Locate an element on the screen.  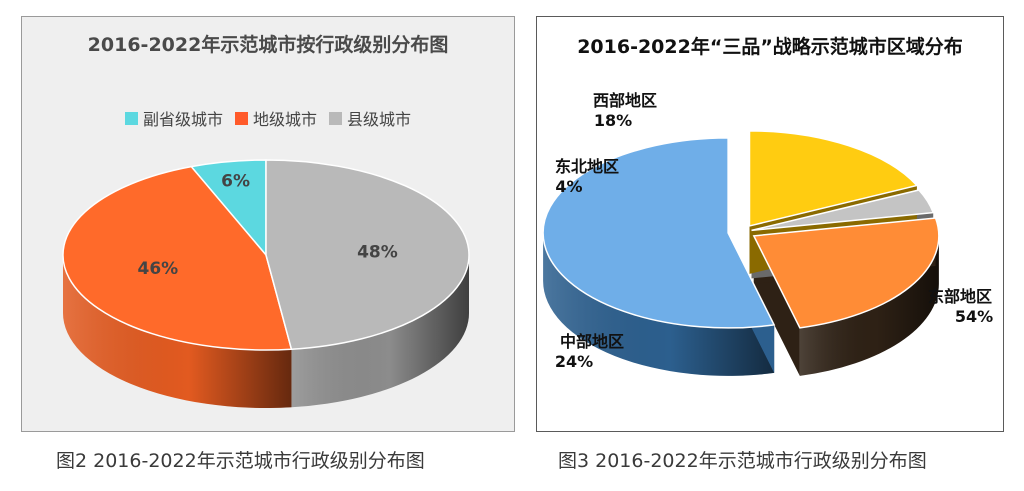
legend-item-prefecture: 地级城市 is located at coordinates (275, 118).